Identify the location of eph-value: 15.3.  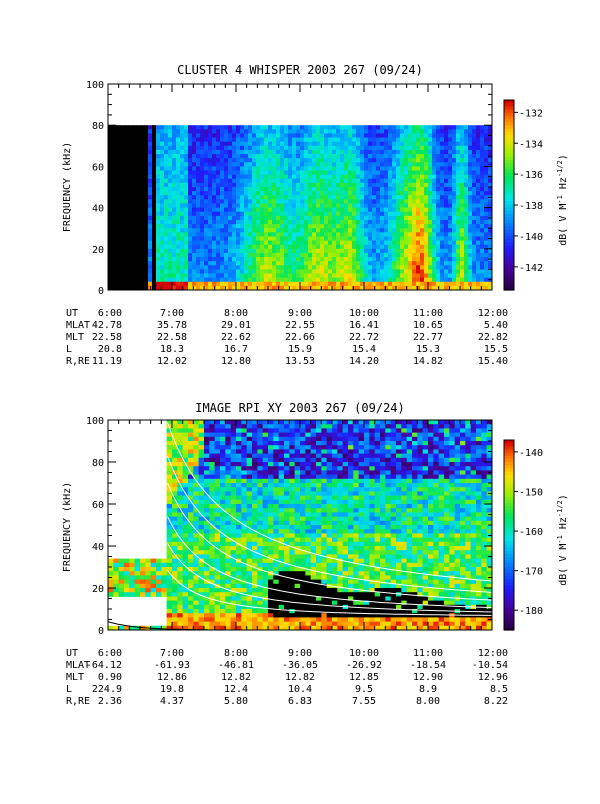
(428, 349).